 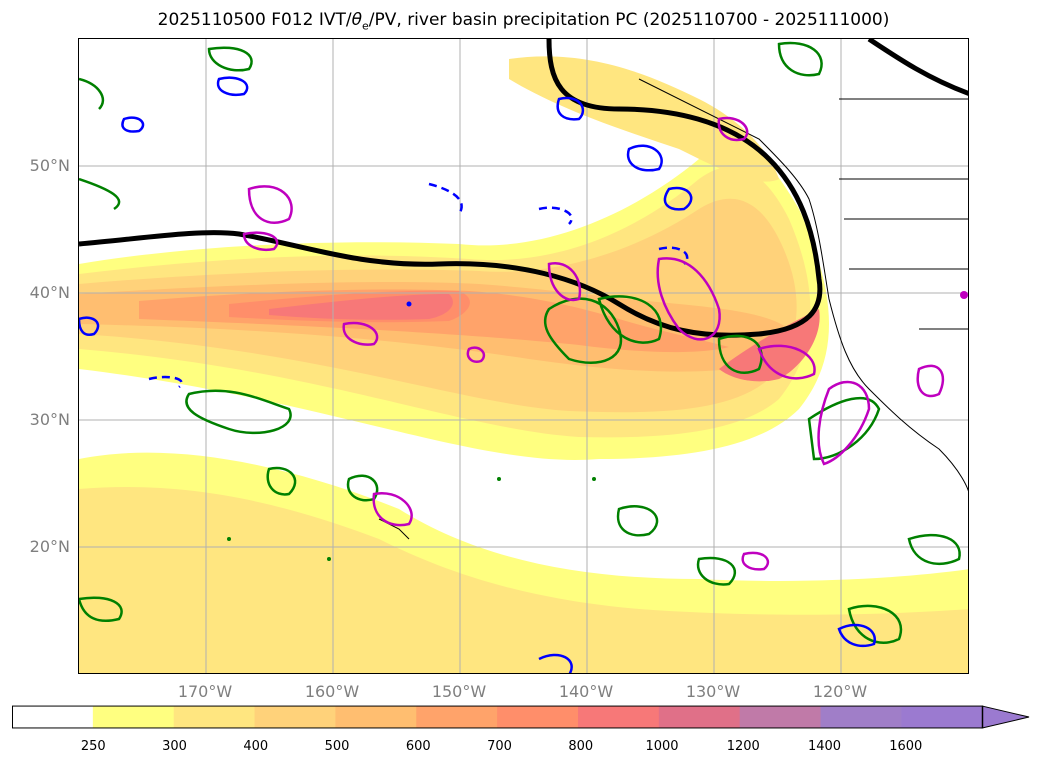 What do you see at coordinates (256, 746) in the screenshot?
I see `colorbar-tick-label: 400` at bounding box center [256, 746].